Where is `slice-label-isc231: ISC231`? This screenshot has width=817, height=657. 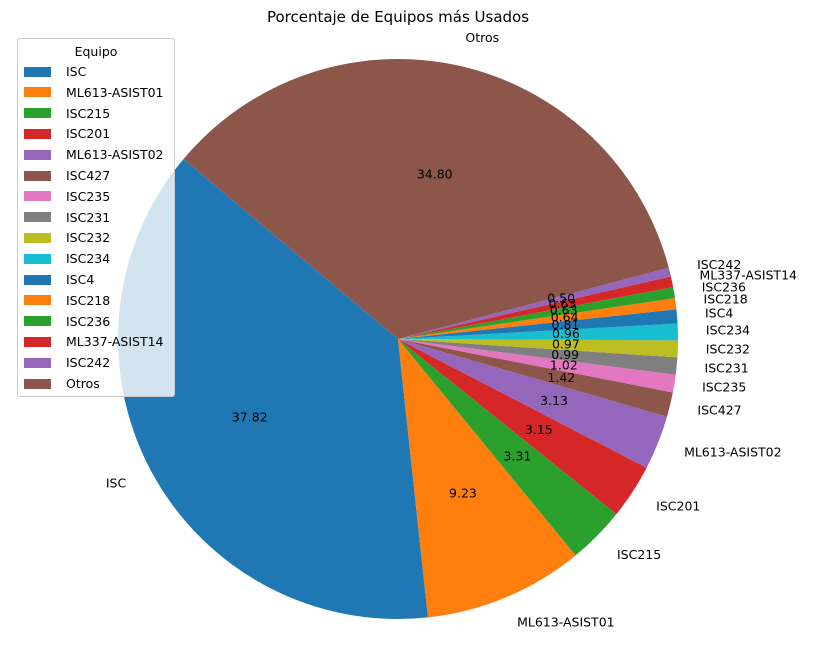
slice-label-isc231: ISC231 is located at coordinates (727, 367).